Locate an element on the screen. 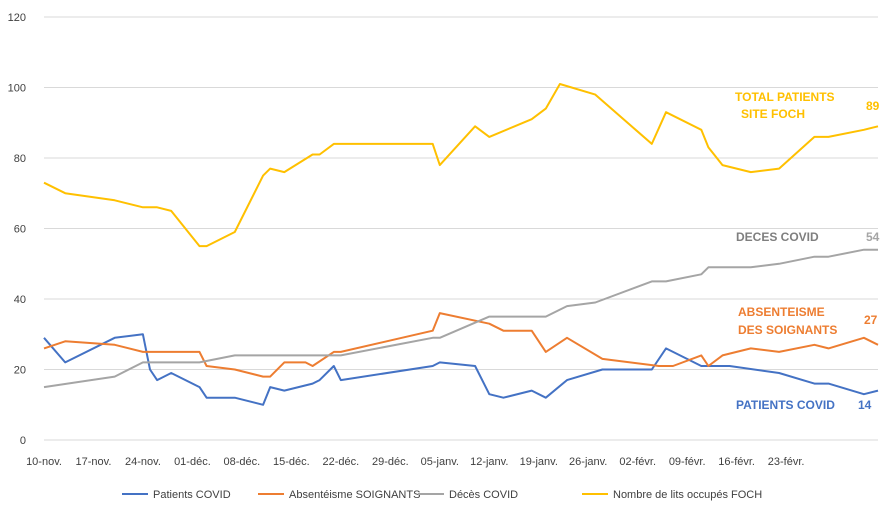  y-tick-label: 40 is located at coordinates (20, 300).